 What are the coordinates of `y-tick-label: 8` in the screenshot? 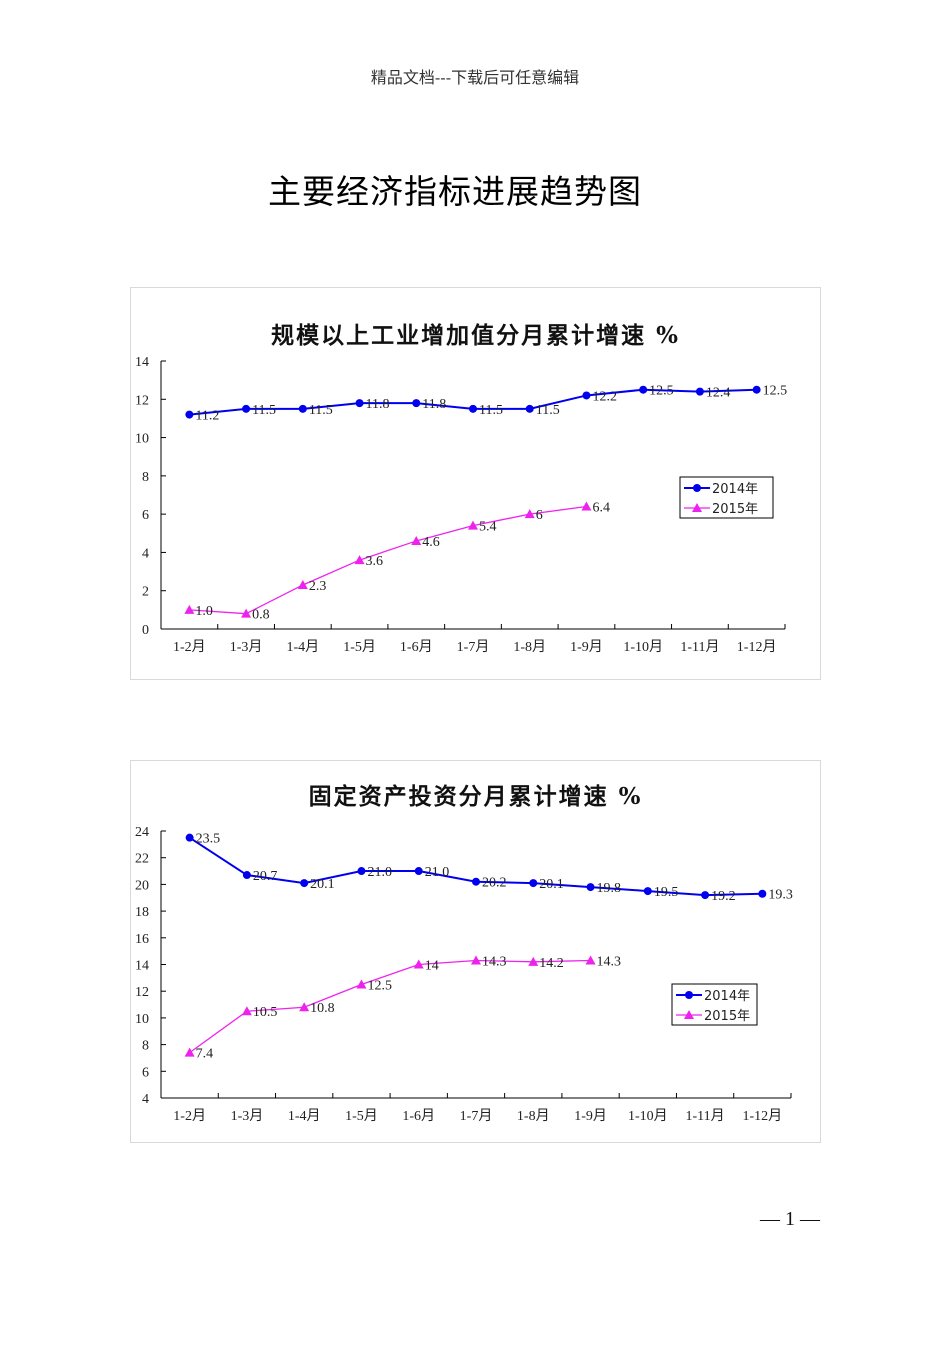 It's located at (145, 1046).